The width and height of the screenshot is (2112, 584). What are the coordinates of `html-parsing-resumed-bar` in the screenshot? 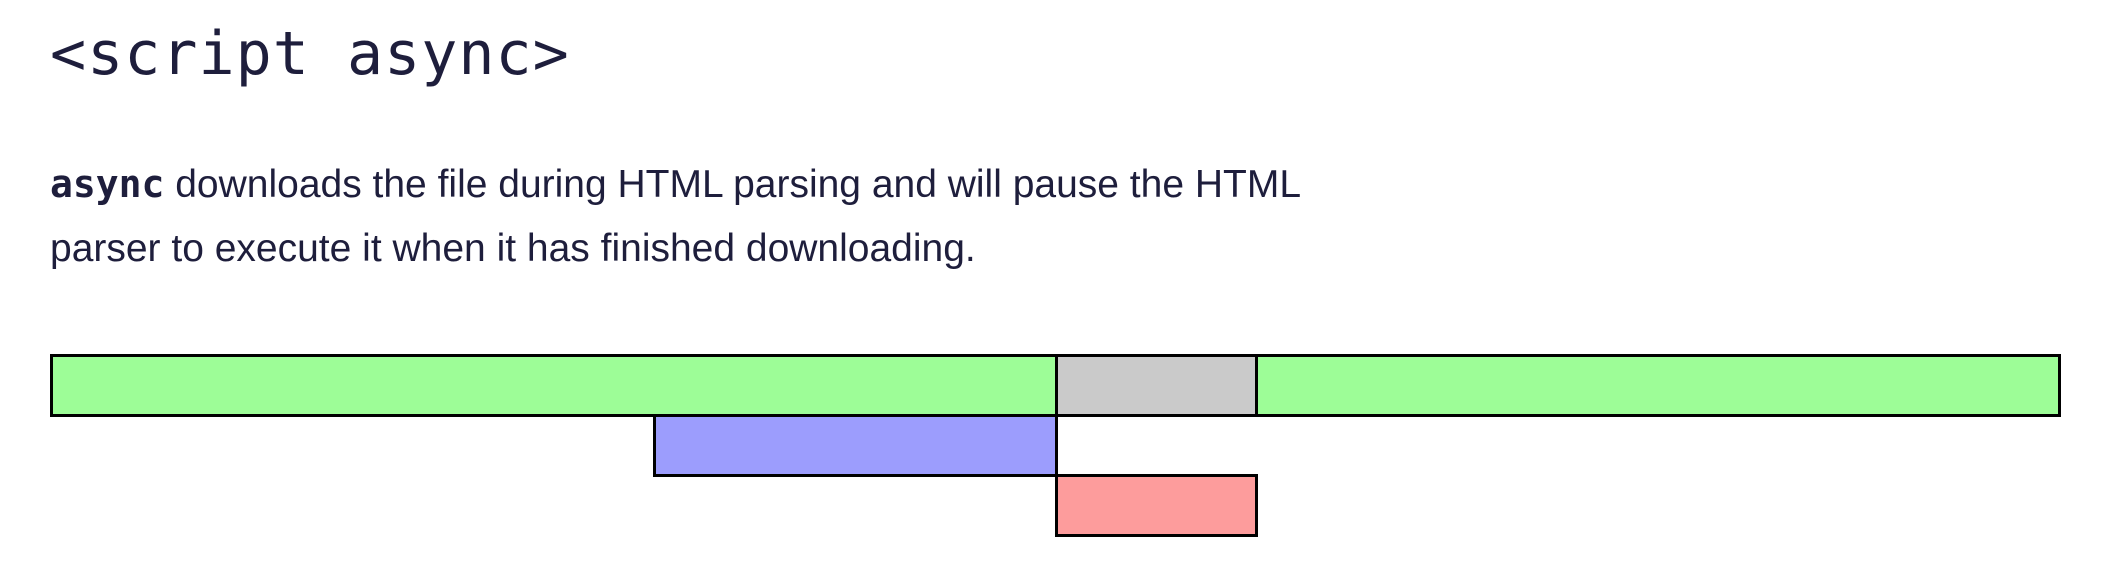 It's located at (1658, 385).